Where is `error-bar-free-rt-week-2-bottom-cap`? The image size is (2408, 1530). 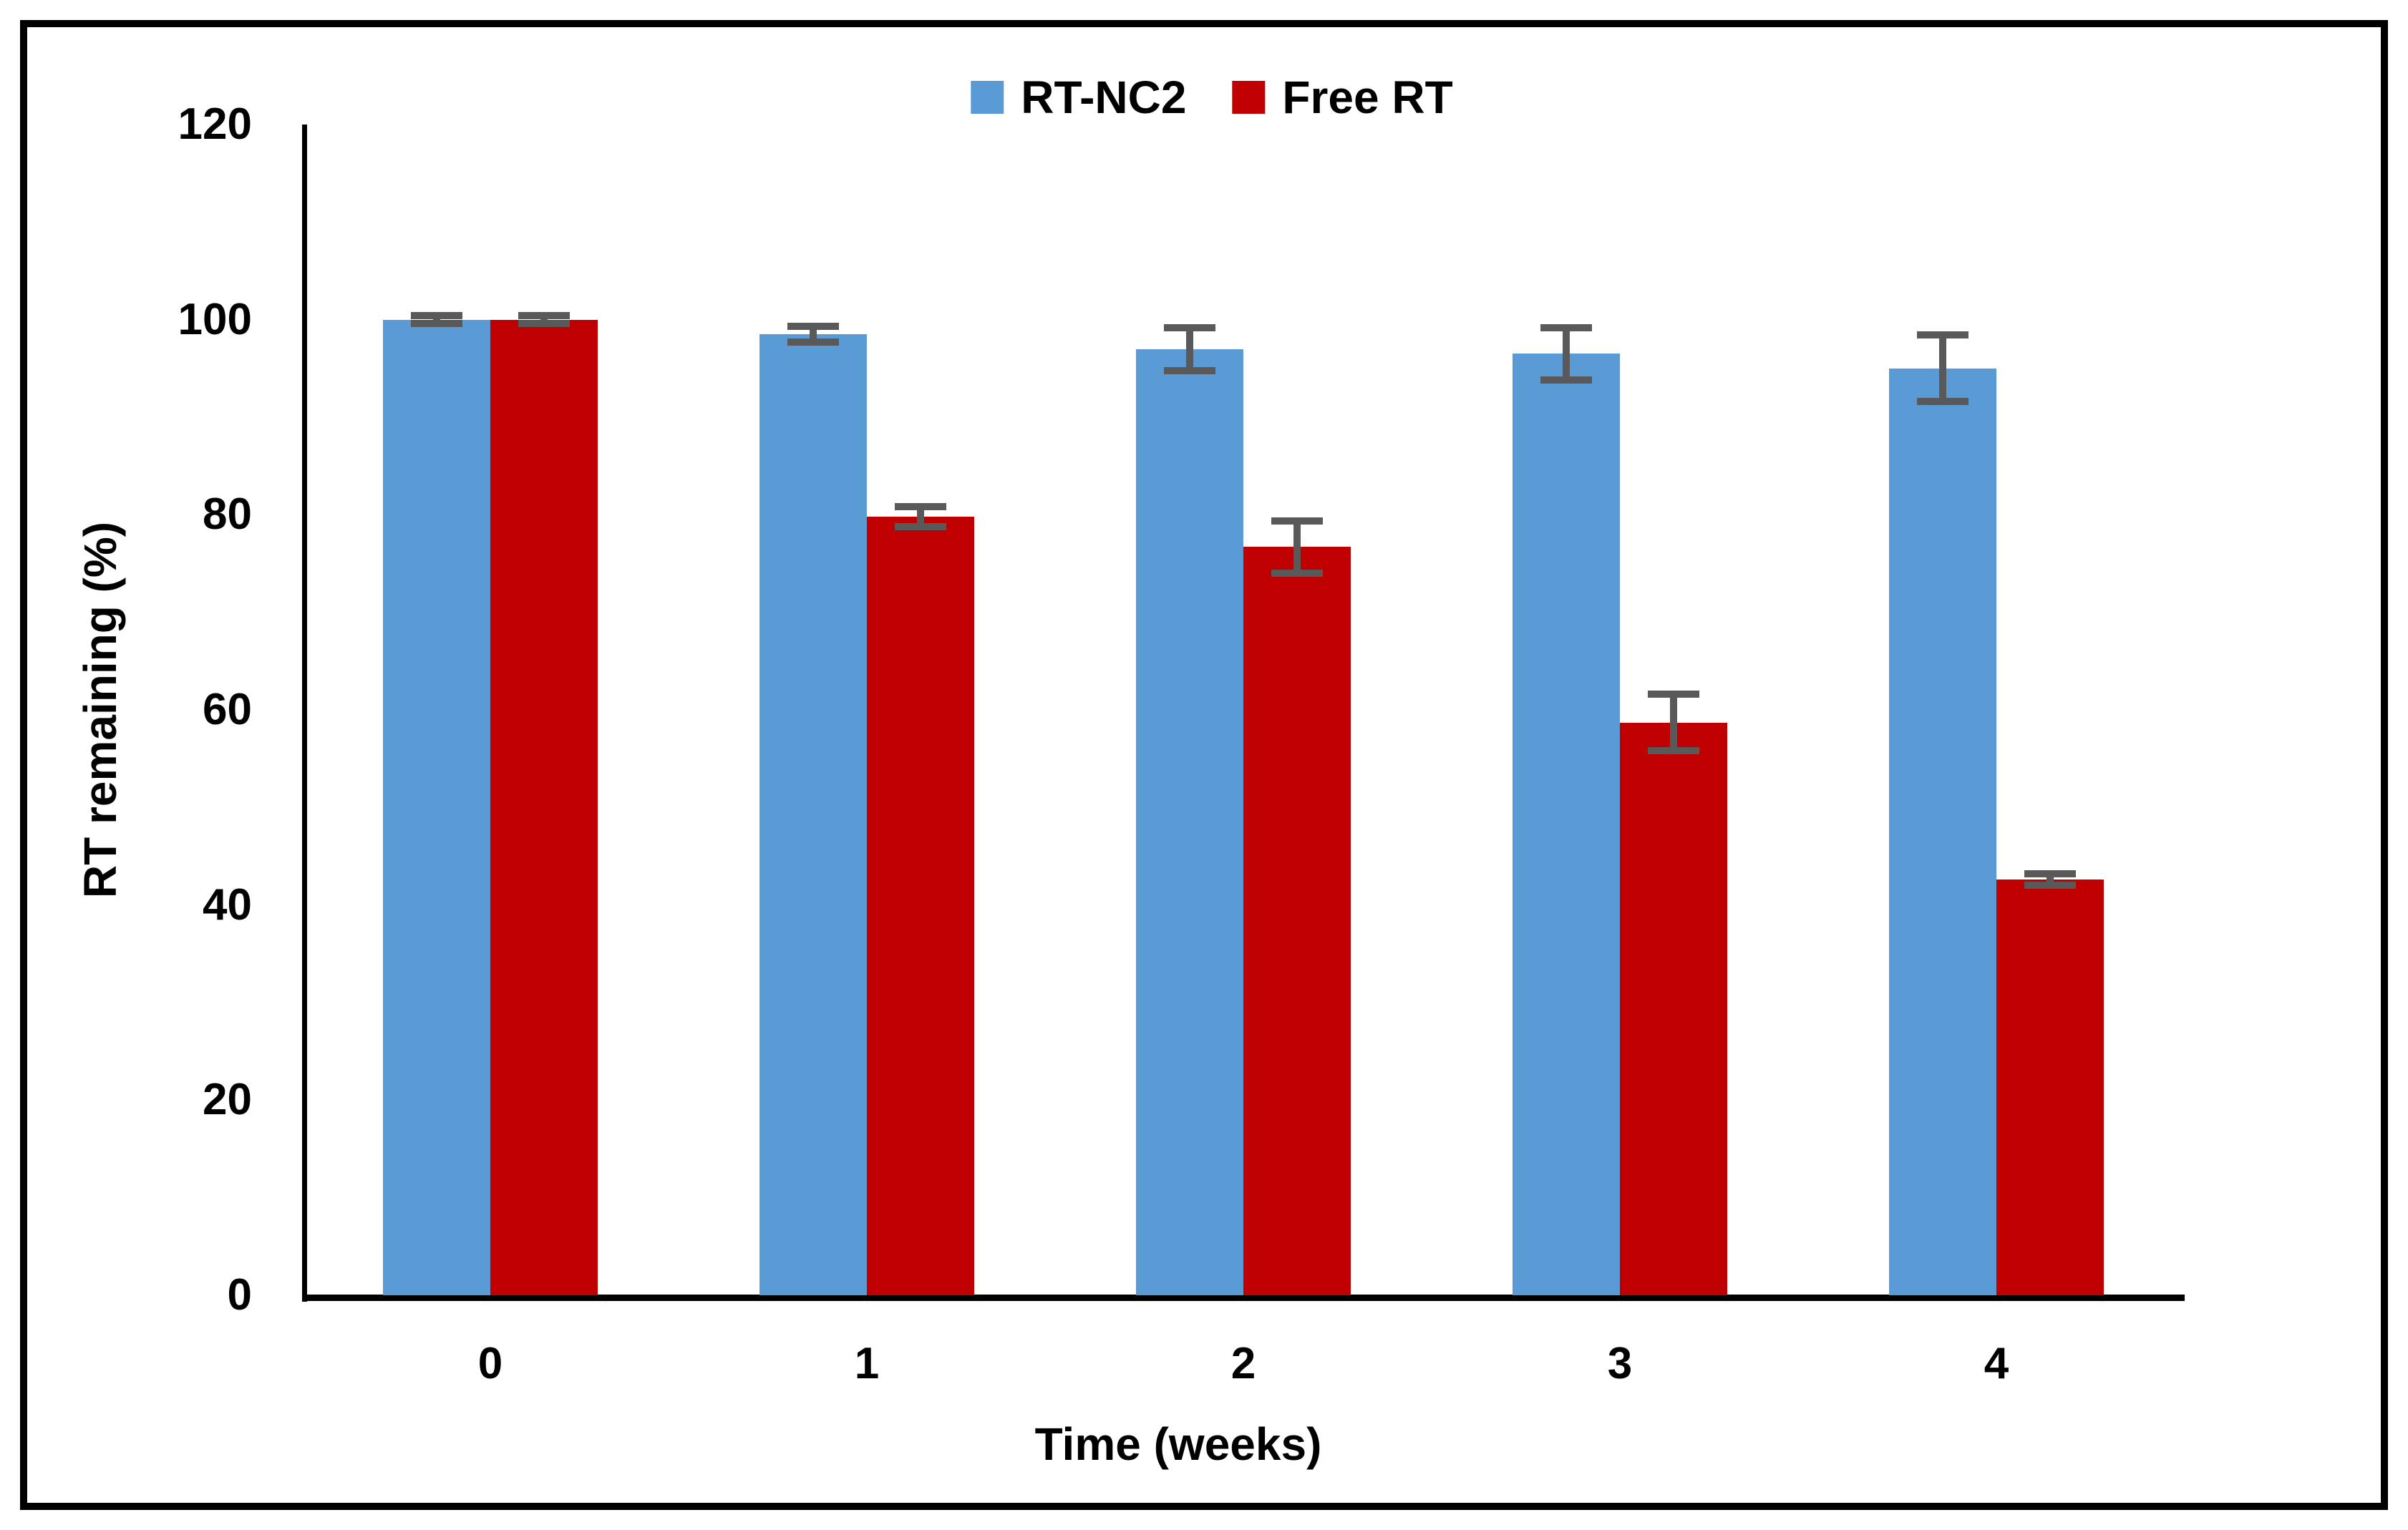 error-bar-free-rt-week-2-bottom-cap is located at coordinates (1297, 574).